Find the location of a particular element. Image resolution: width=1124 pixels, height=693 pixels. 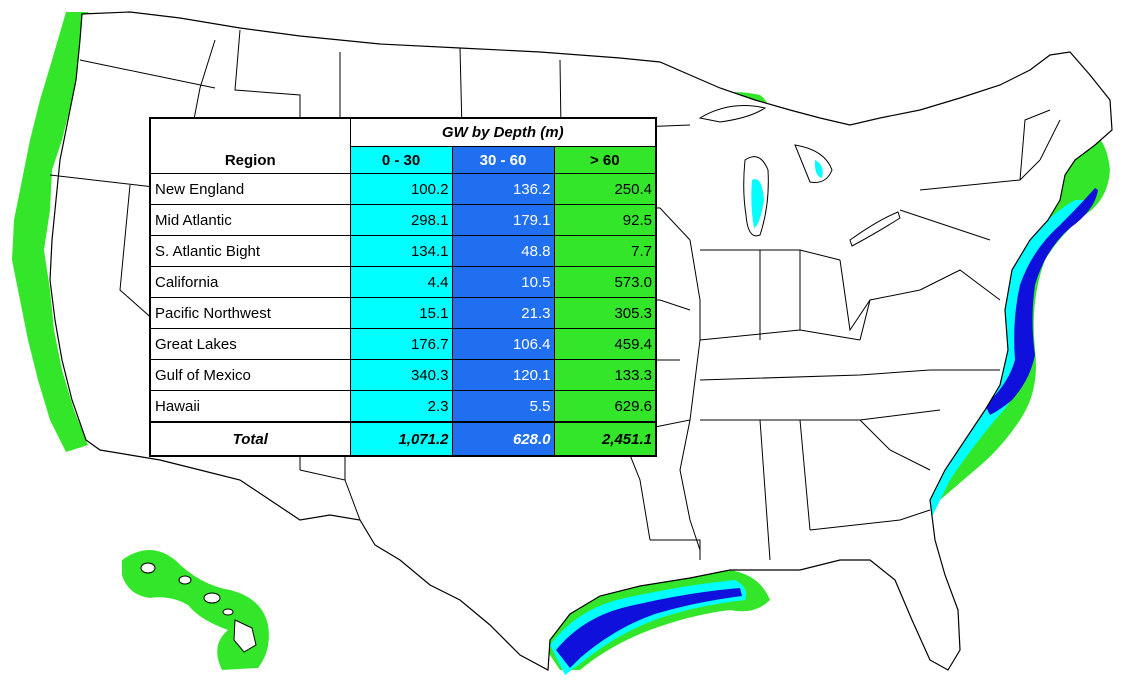

table-row: California 4.4 10.5 573.0 is located at coordinates (403, 282).